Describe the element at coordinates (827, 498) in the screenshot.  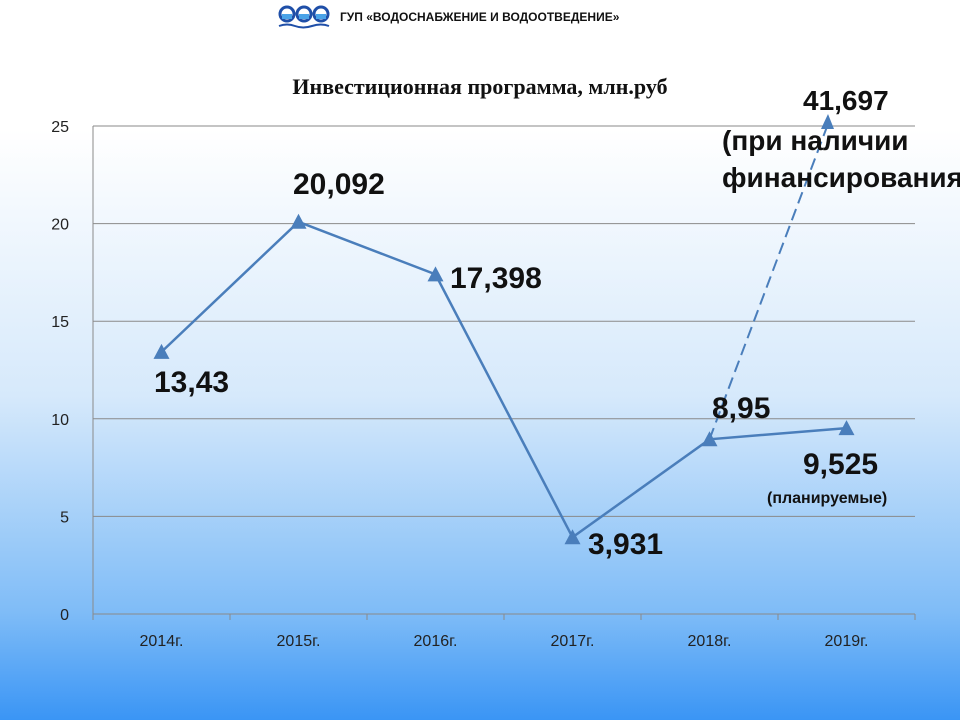
I see `planned-note: (планируемые)` at that location.